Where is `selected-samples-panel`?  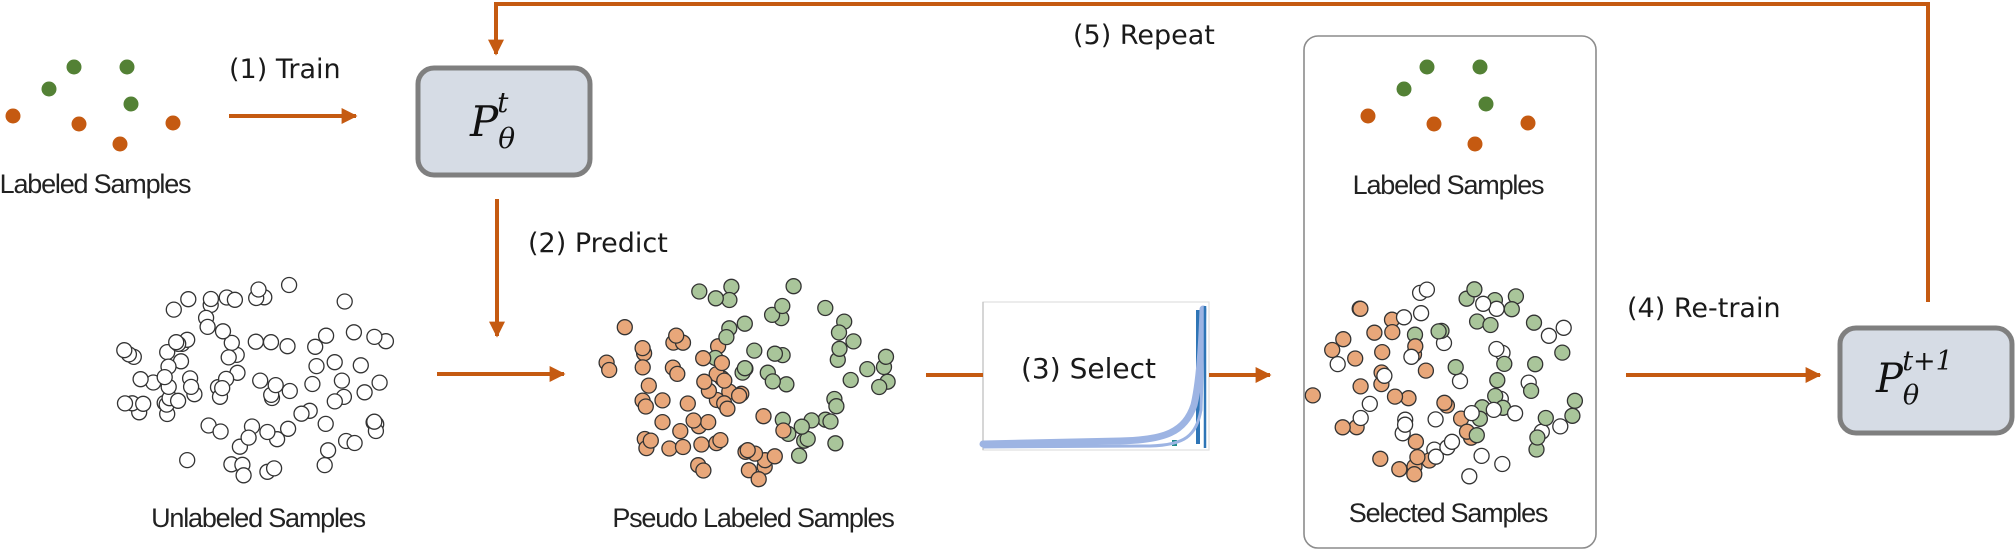
selected-samples-panel is located at coordinates (1450, 292).